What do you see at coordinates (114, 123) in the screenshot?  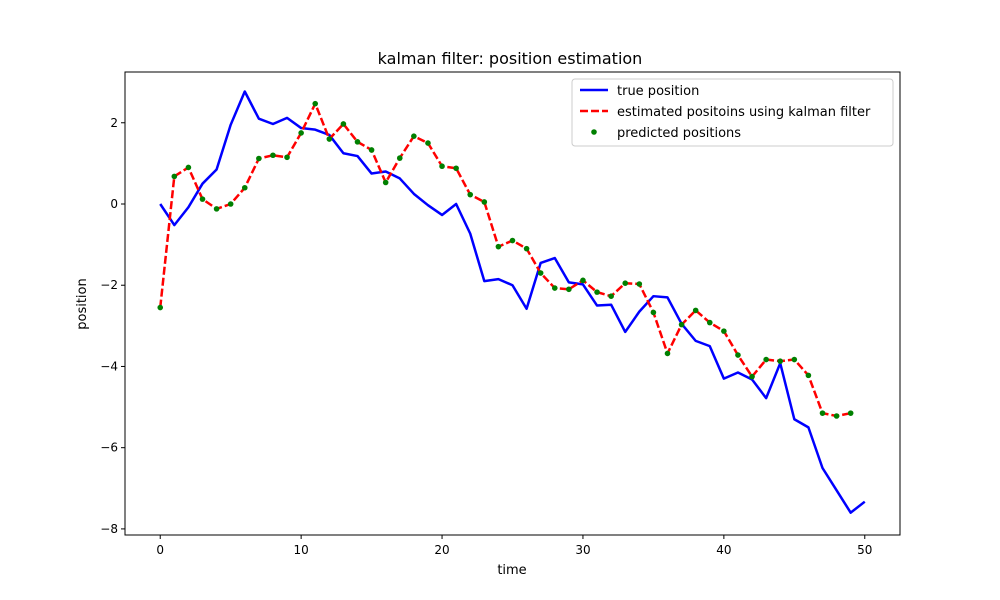 I see `y-tick-label: 2` at bounding box center [114, 123].